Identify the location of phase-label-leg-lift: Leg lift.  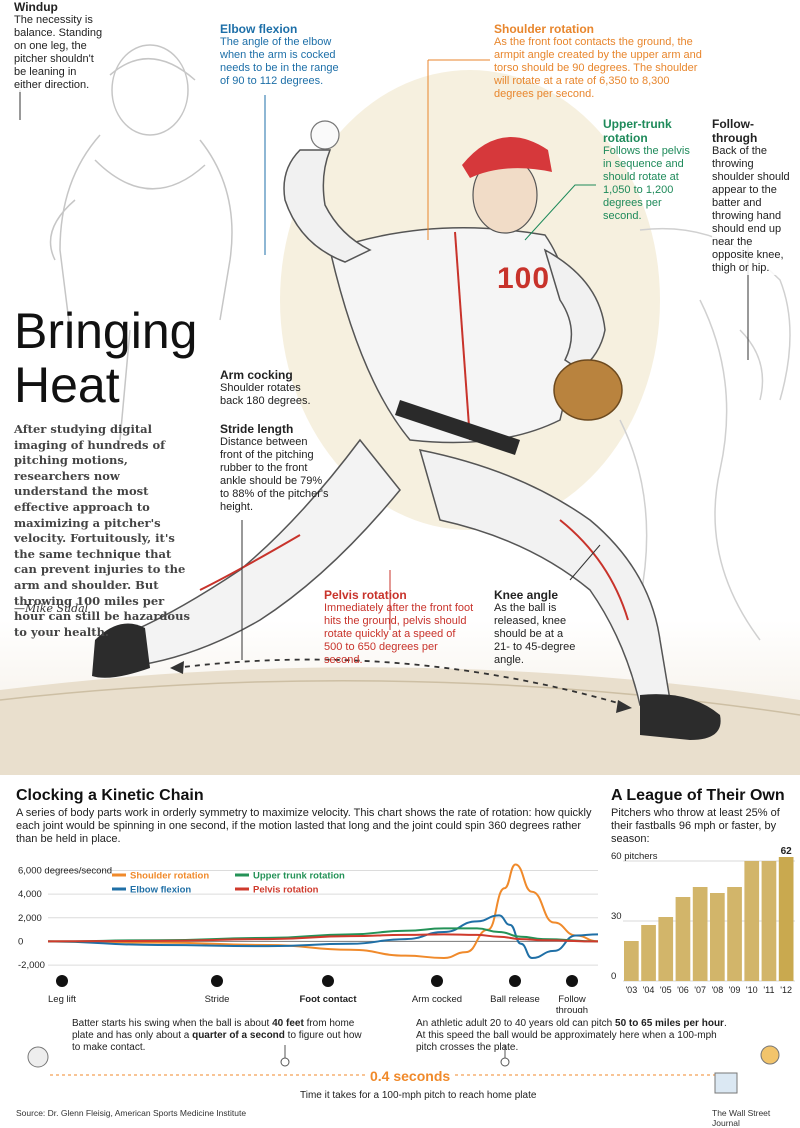
(62, 999).